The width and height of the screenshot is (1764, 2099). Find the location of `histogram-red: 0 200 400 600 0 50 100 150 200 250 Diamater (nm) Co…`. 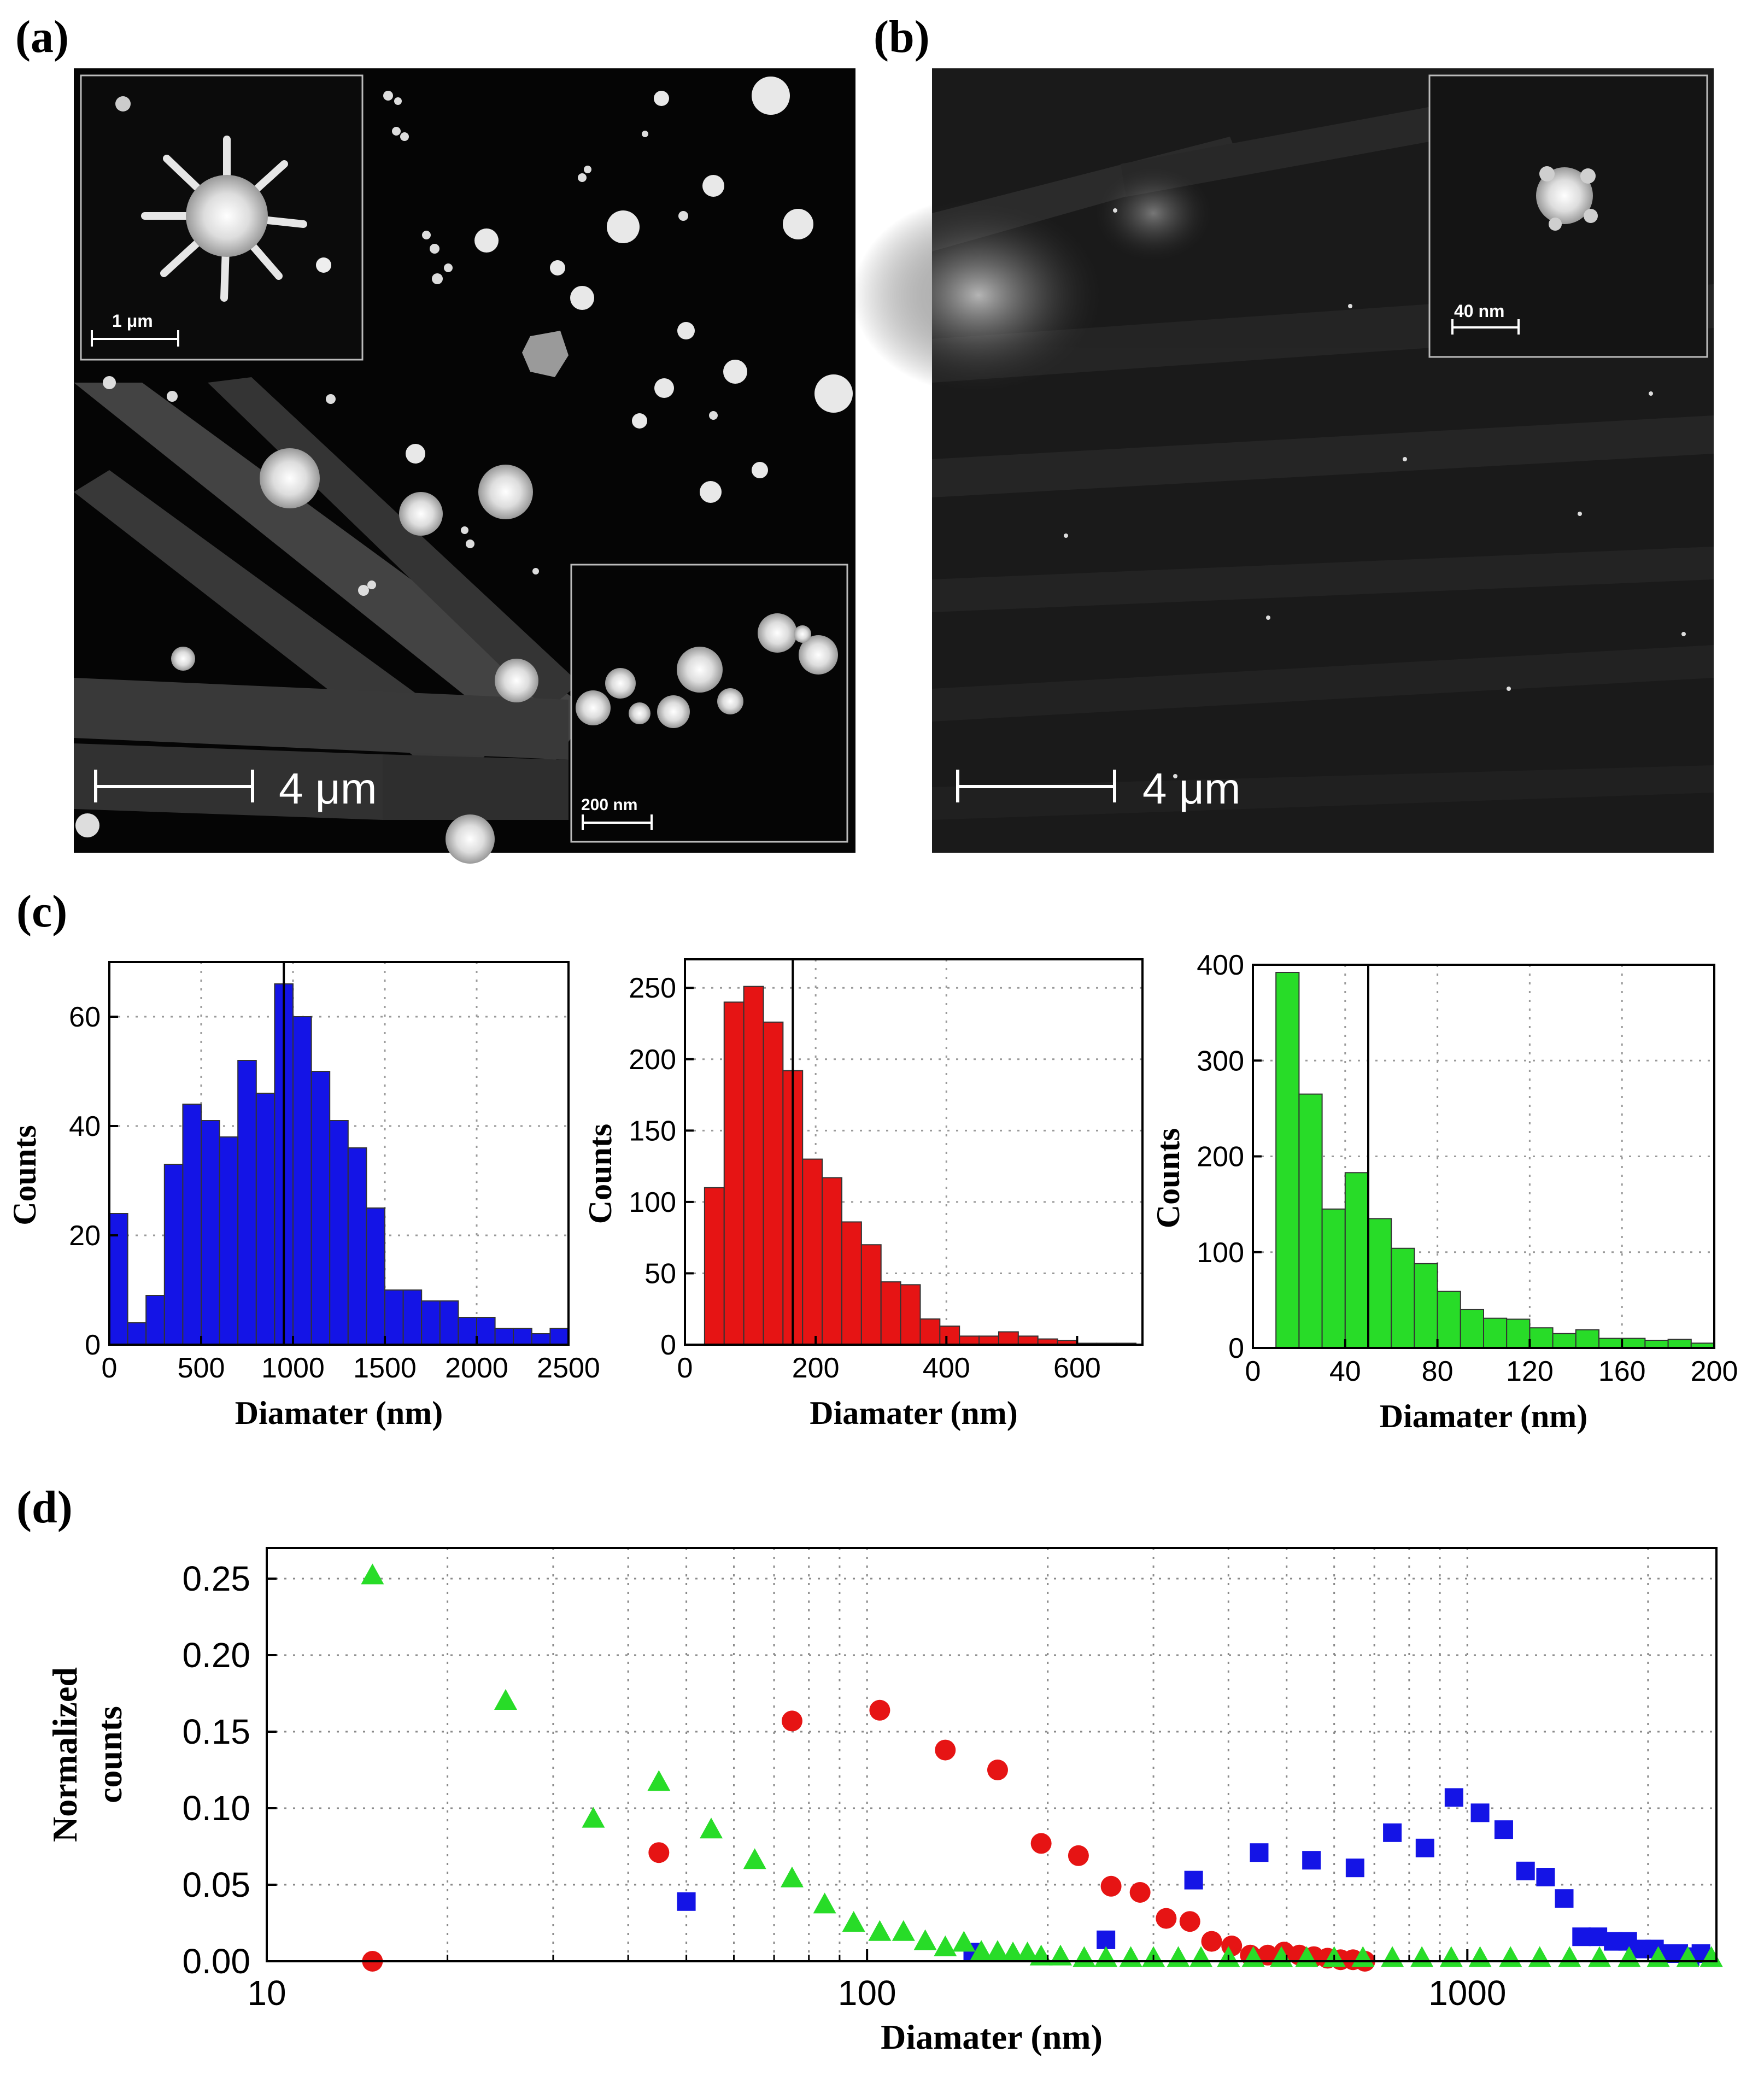

histogram-red: 0 200 400 600 0 50 100 150 200 250 Diamater (nm) Co… is located at coordinates (863, 1195).